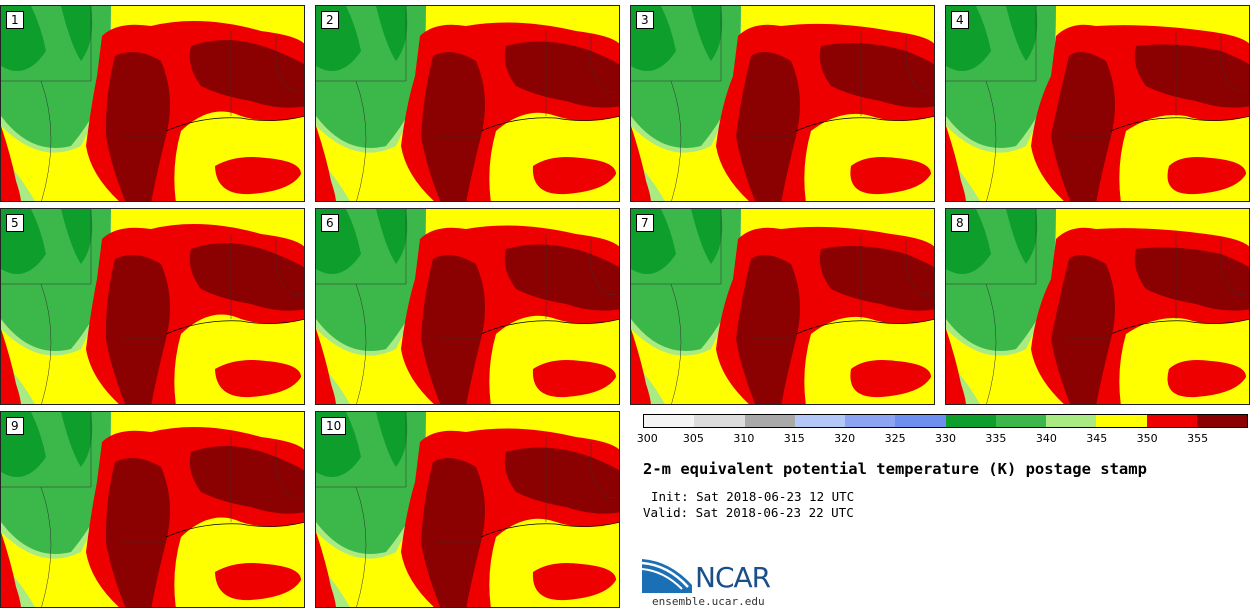  Describe the element at coordinates (1046, 438) in the screenshot. I see `colorbar-tick-label: 340` at that location.